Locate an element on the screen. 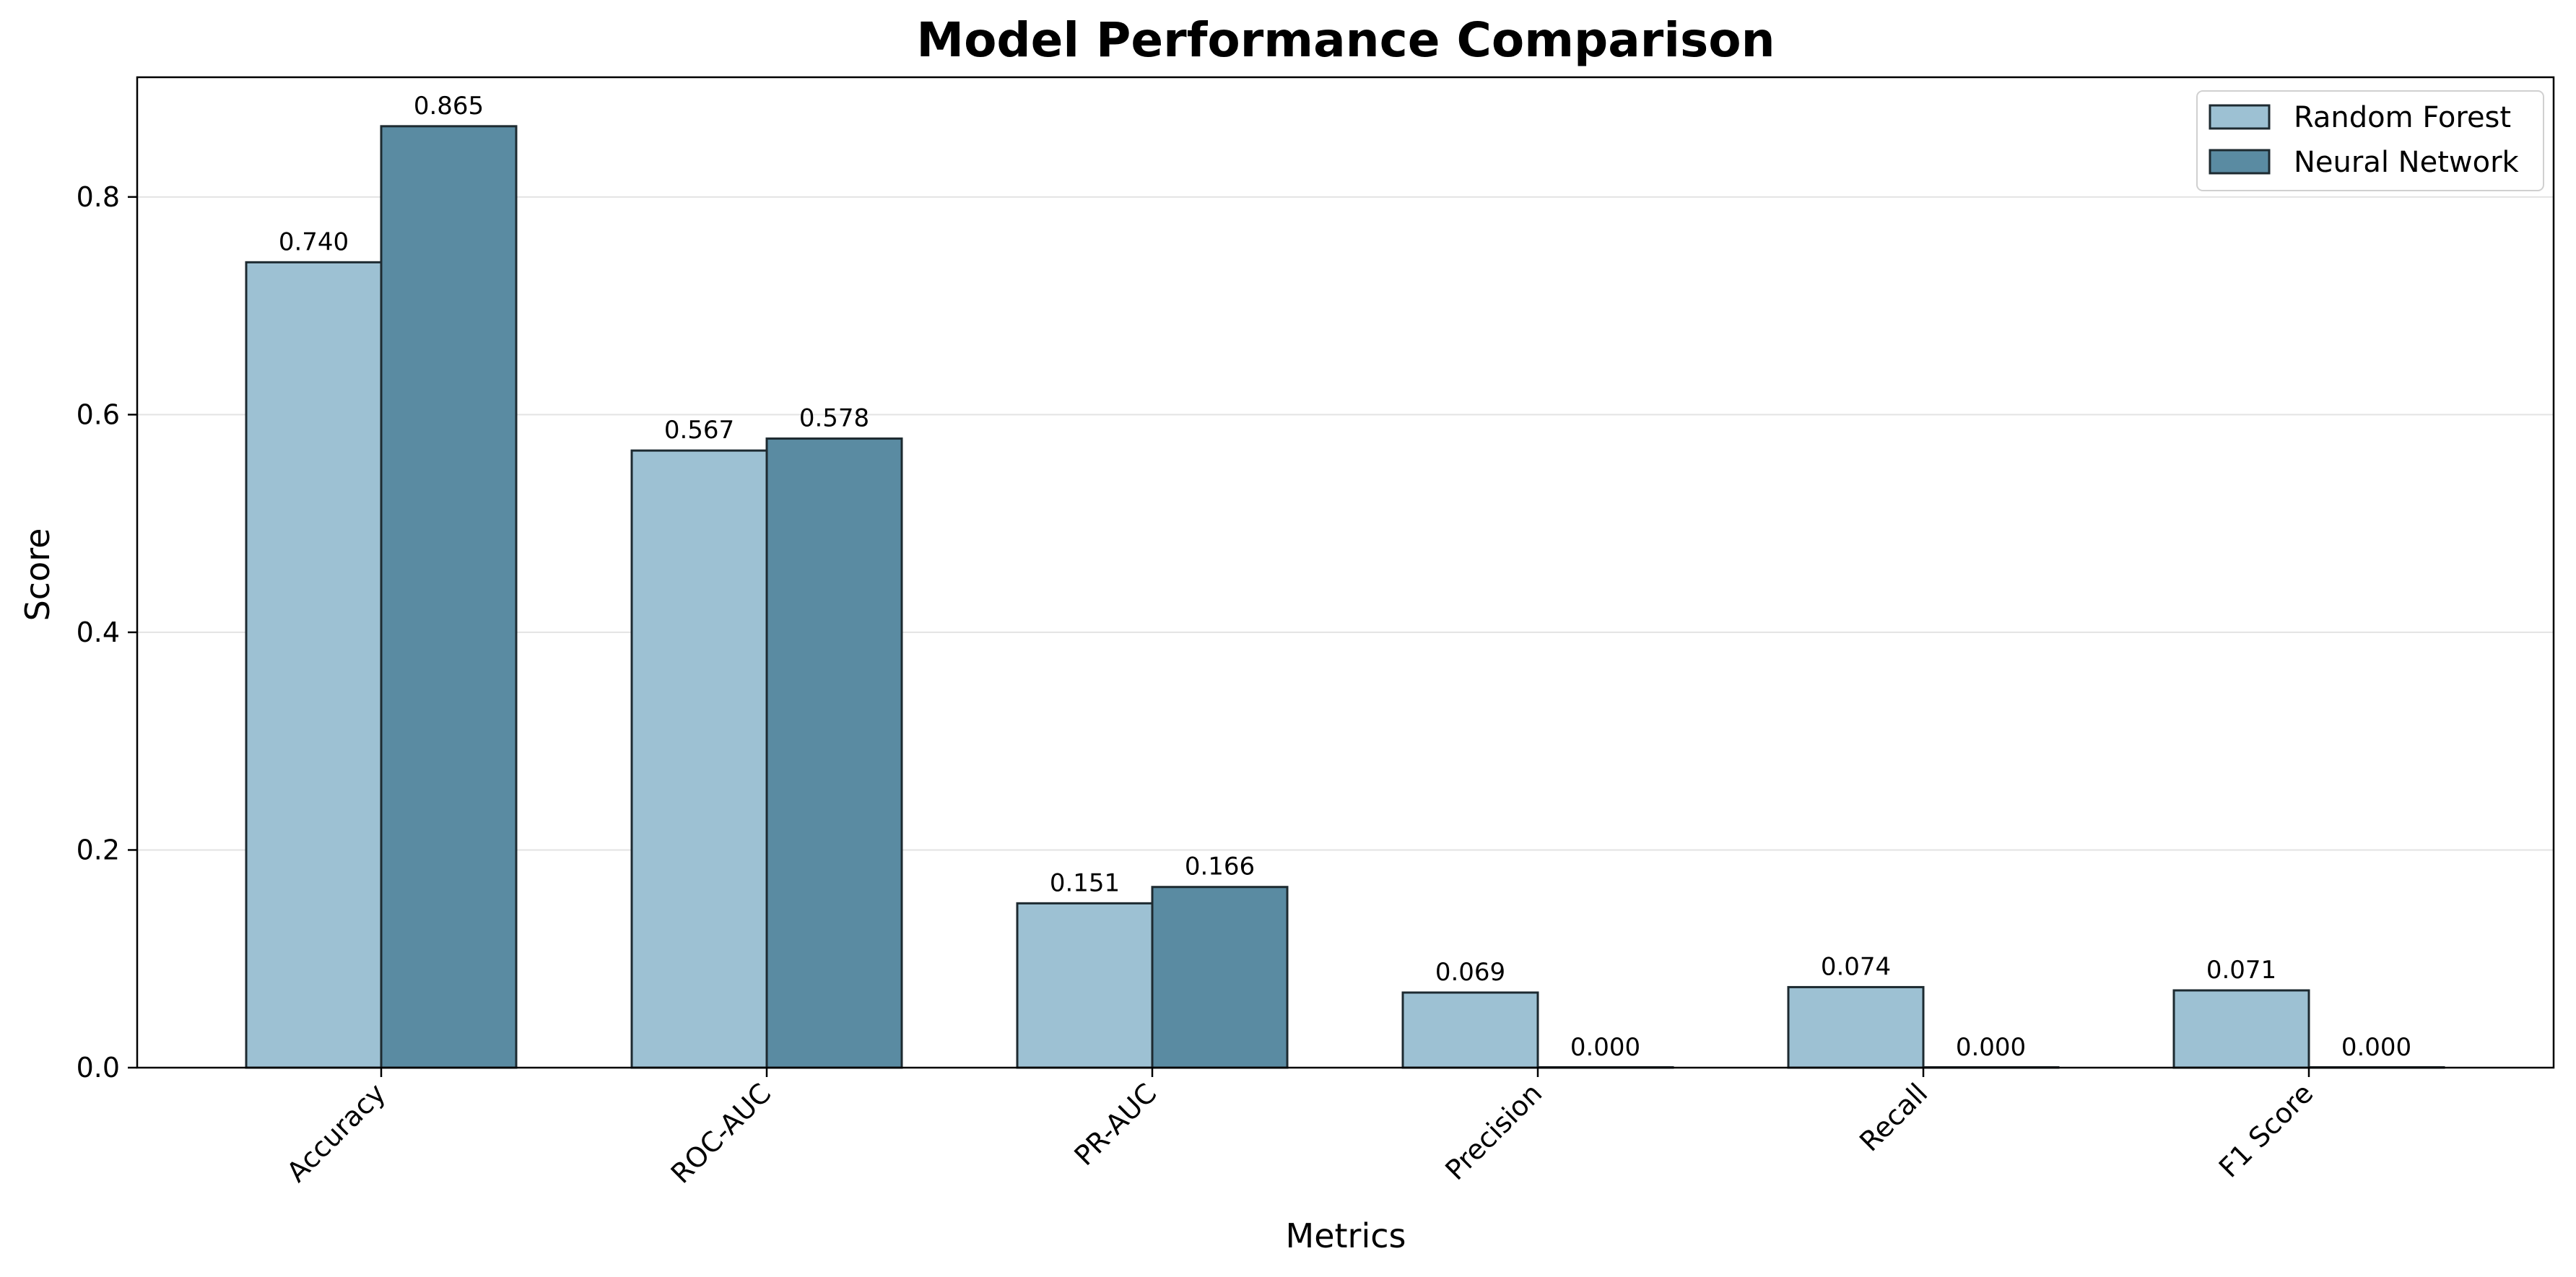 This screenshot has width=2576, height=1277. x-tick-label: Precision is located at coordinates (1493, 1131).